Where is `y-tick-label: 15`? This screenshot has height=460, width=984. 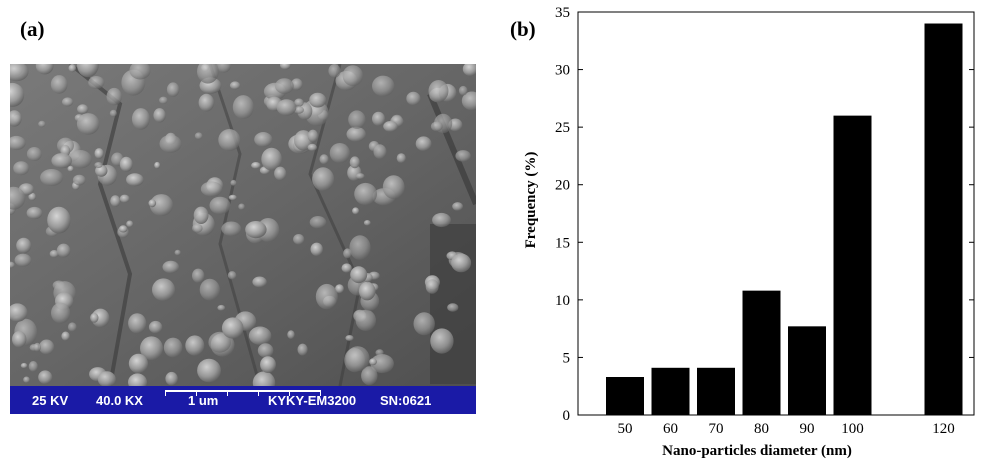
y-tick-label: 15 is located at coordinates (562, 243).